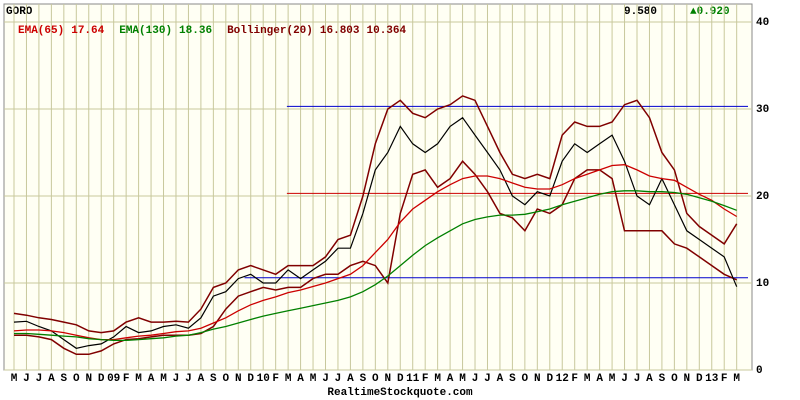 The image size is (800, 400). Describe the element at coordinates (195, 31) in the screenshot. I see `legend-value: 18.36` at that location.